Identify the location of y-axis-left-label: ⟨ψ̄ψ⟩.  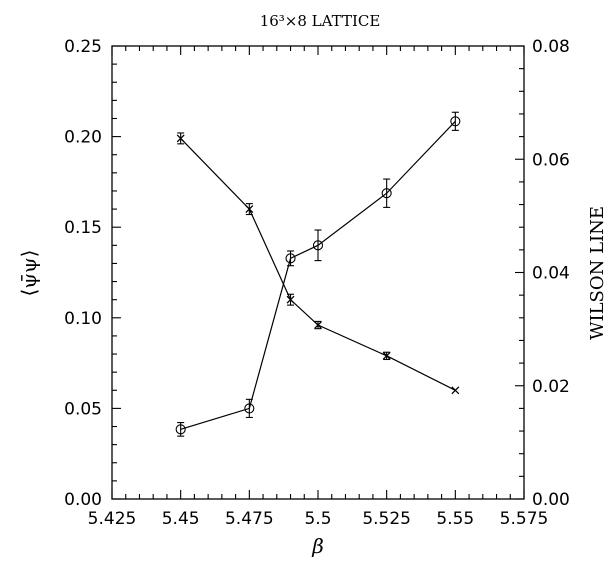
(29, 273).